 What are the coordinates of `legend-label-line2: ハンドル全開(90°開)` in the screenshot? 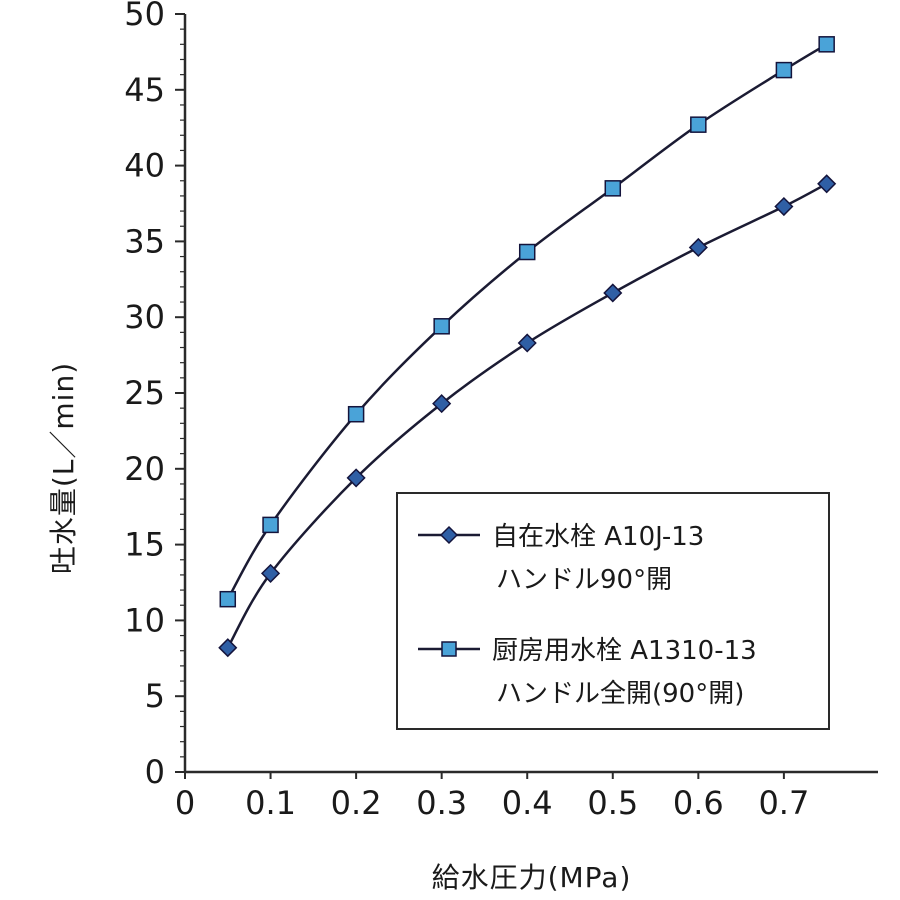 It's located at (620, 694).